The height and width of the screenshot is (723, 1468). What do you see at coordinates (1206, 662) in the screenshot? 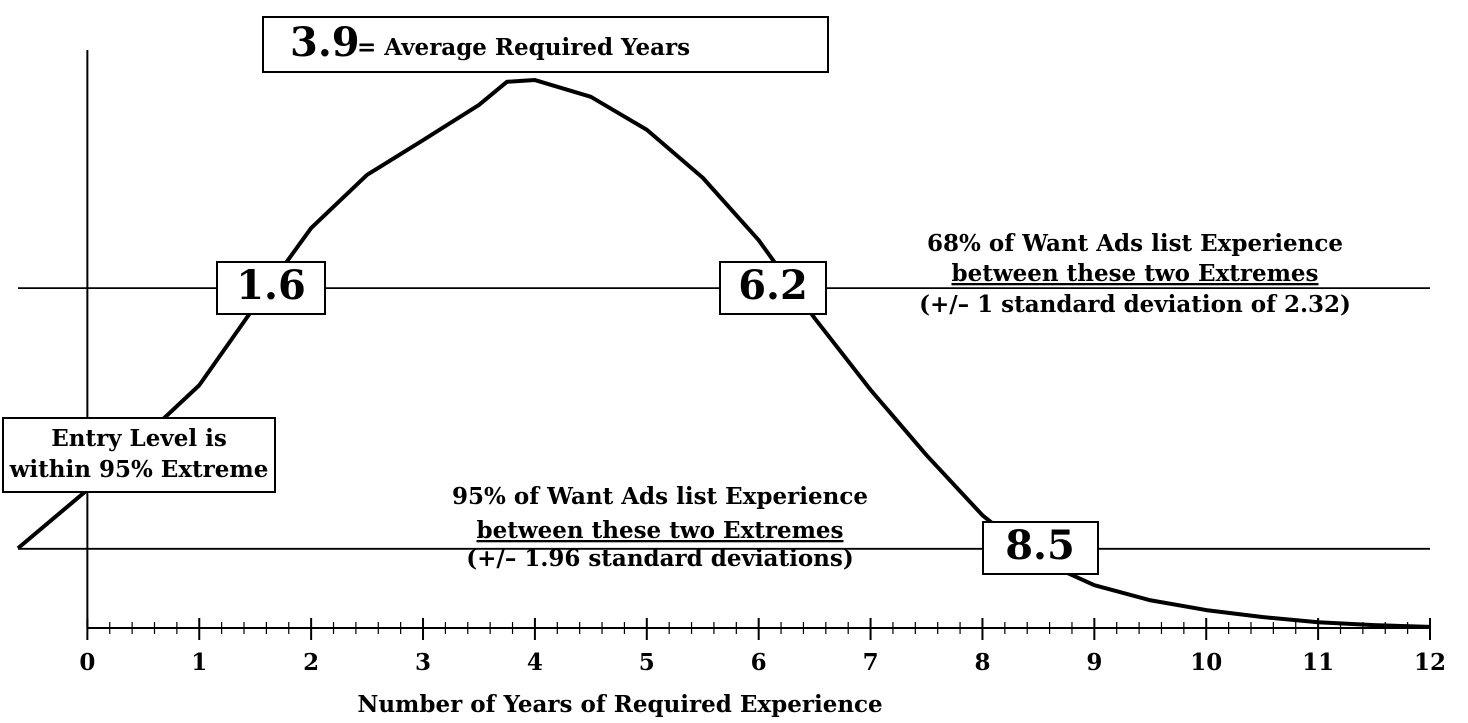
I see `x-tick-label: 10` at bounding box center [1206, 662].